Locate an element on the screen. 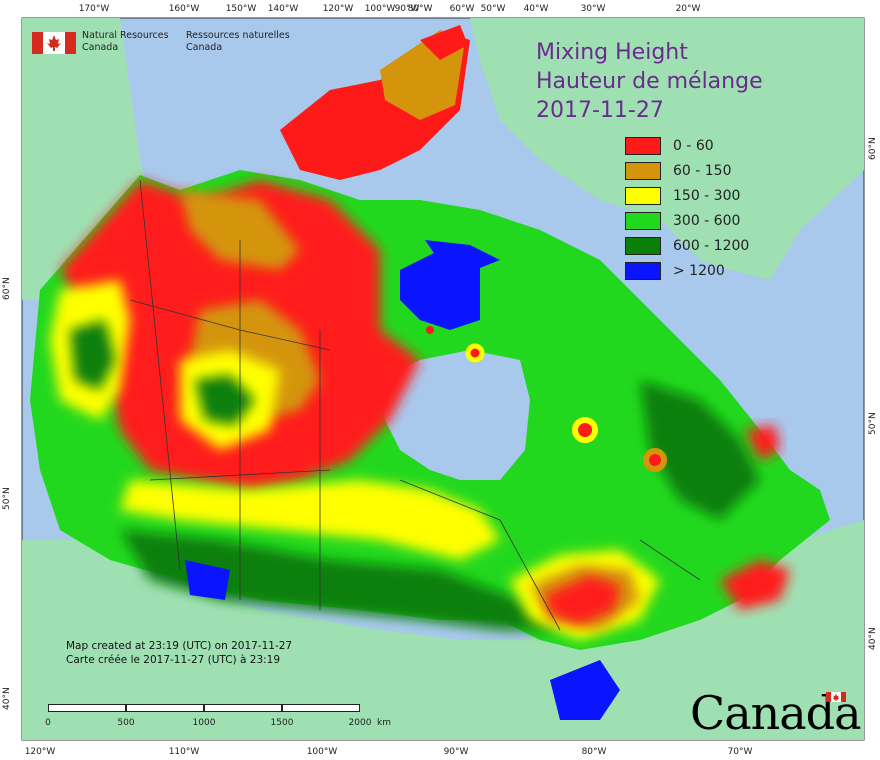 The height and width of the screenshot is (760, 880). graticule-label: 160°W is located at coordinates (184, 9).